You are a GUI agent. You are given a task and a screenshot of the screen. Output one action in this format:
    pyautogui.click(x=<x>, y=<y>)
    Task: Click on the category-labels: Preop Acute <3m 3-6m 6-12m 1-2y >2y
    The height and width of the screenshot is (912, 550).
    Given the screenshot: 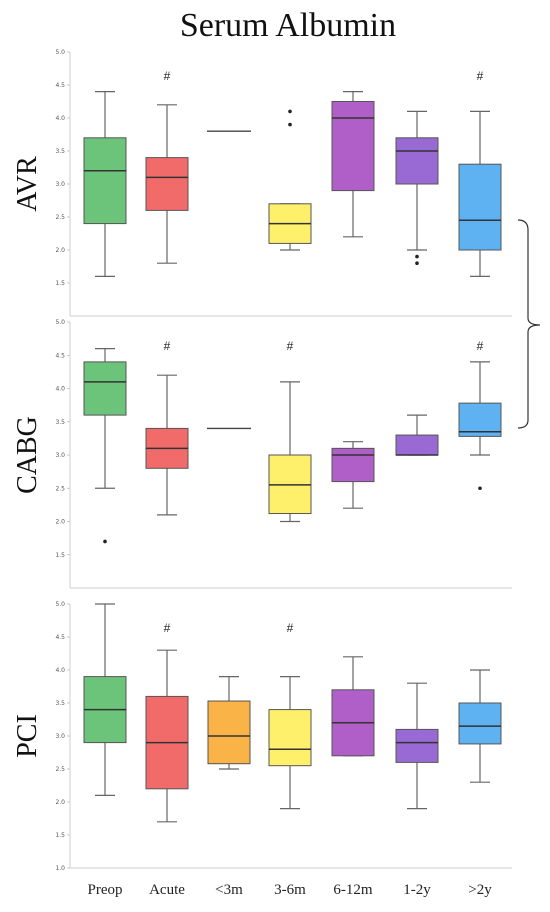 What is the action you would take?
    pyautogui.click(x=290, y=890)
    